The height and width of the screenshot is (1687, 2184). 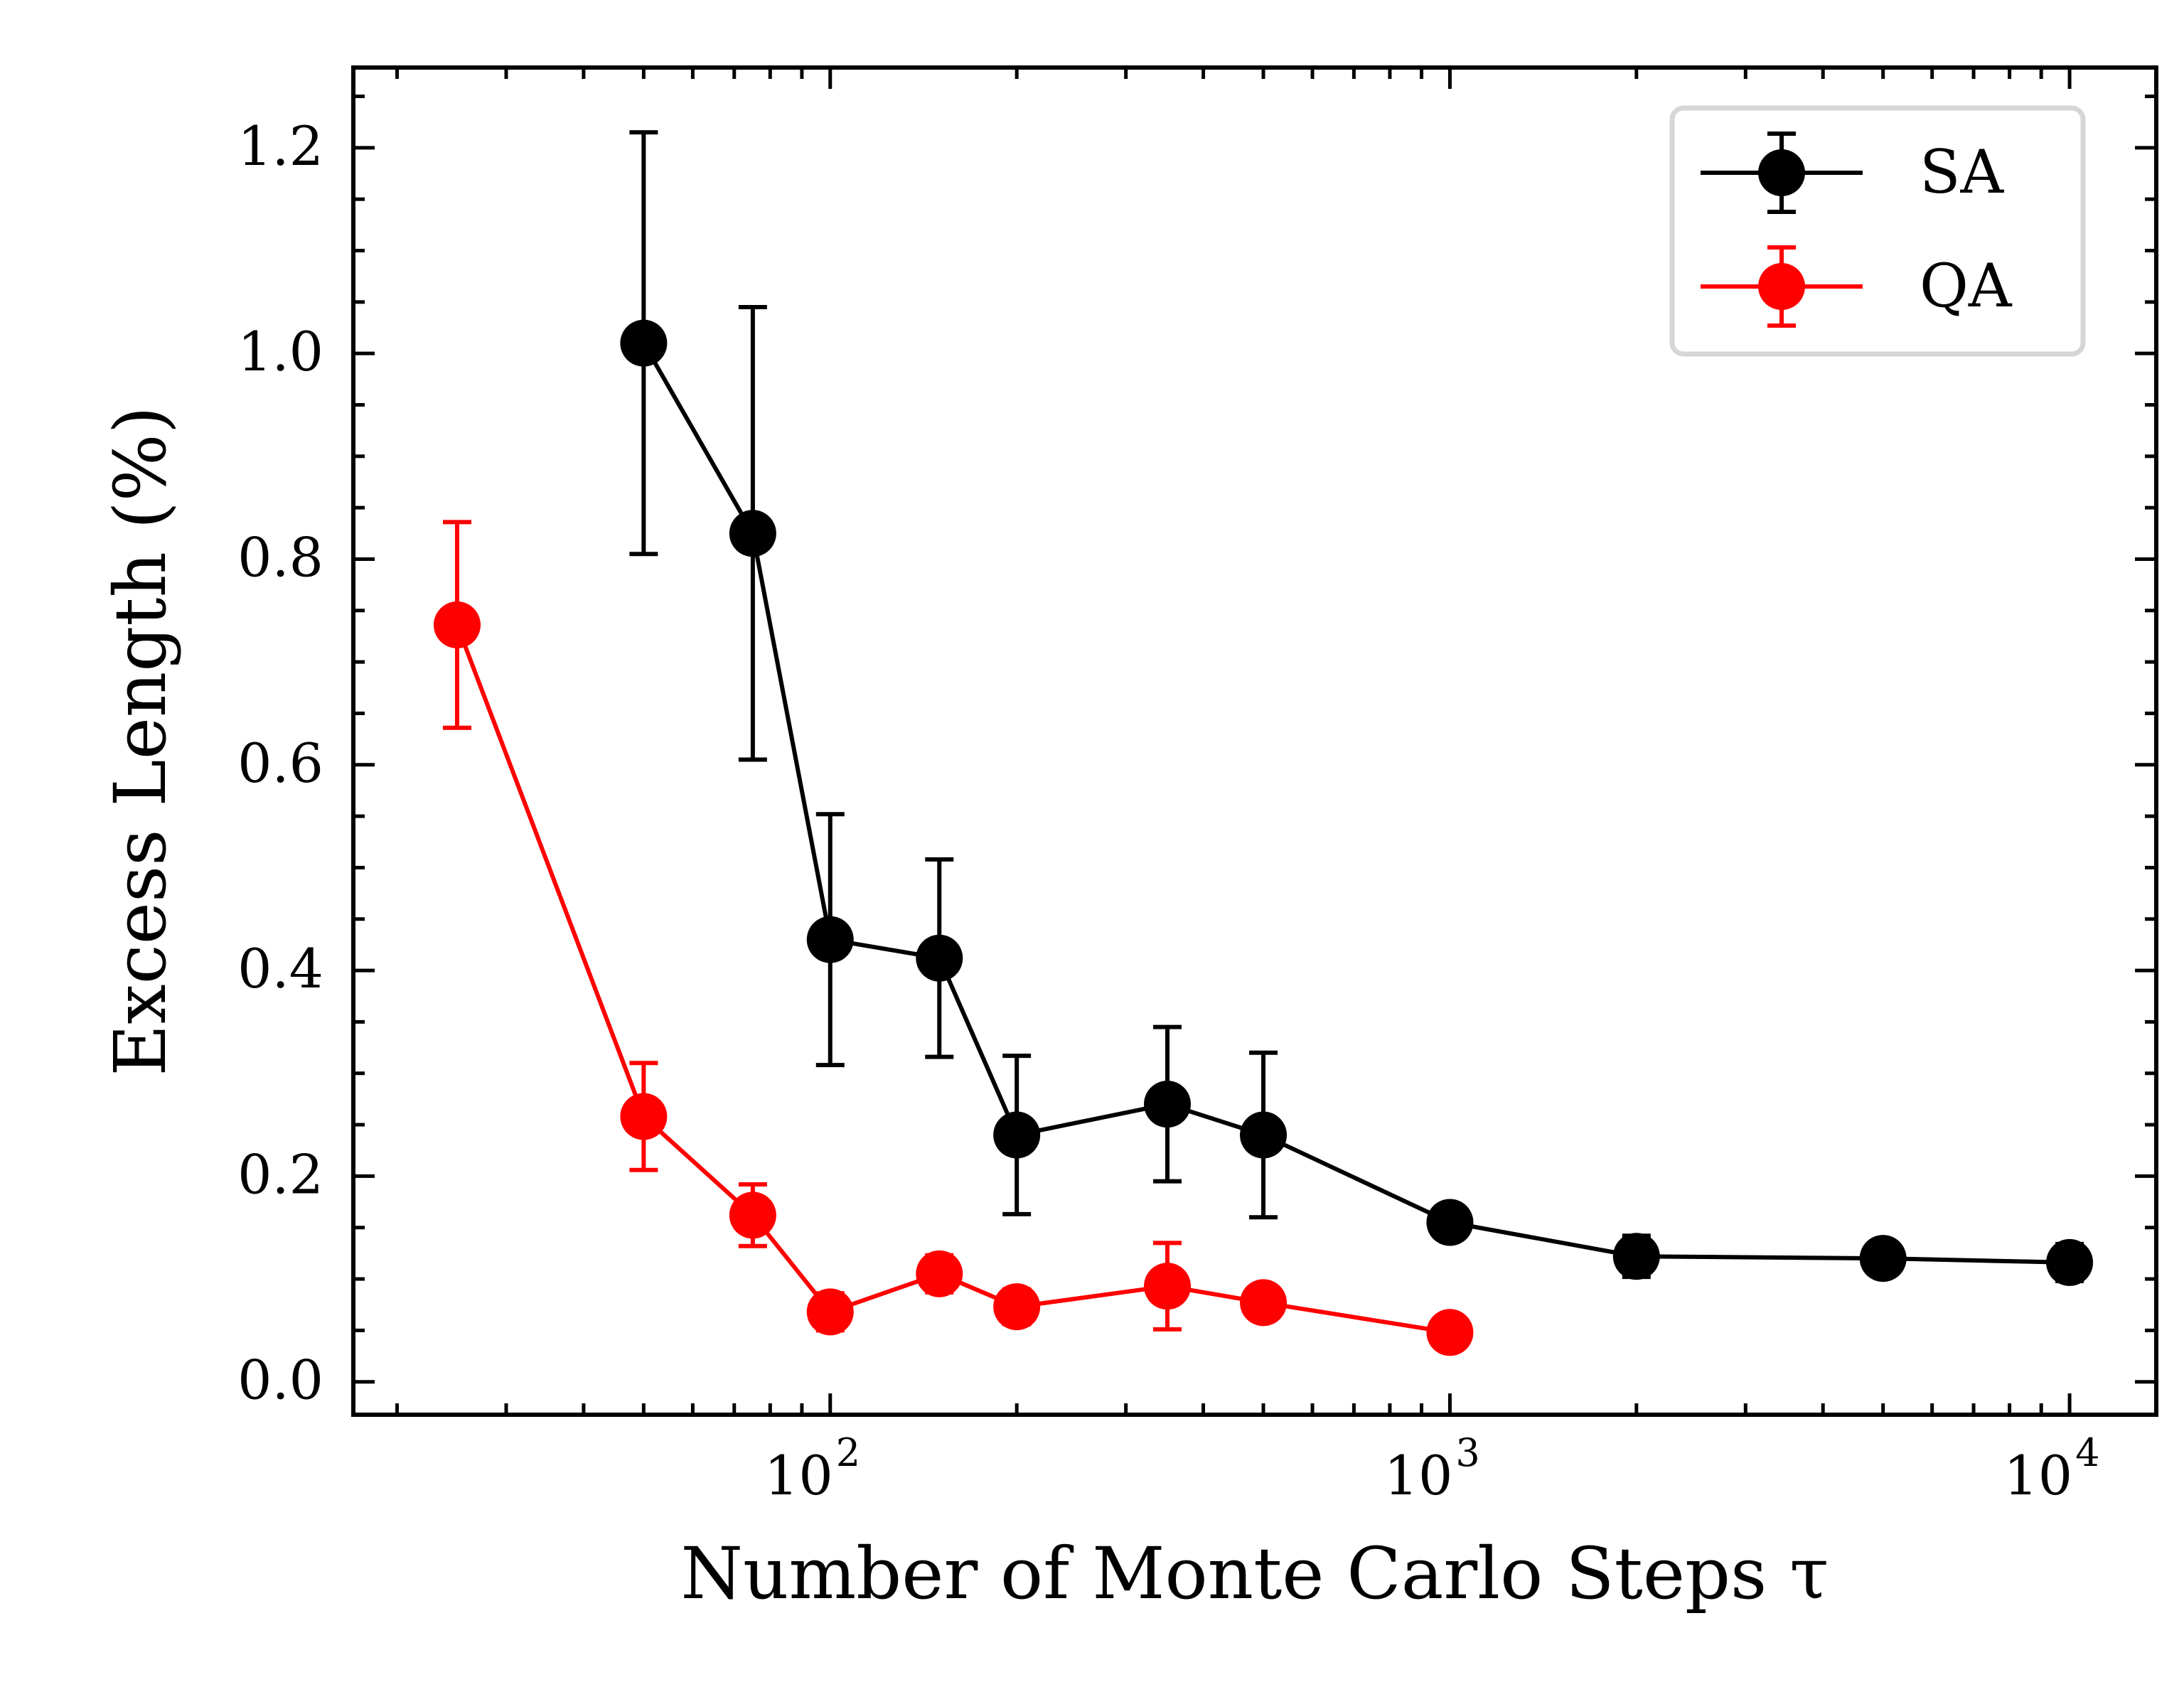 What do you see at coordinates (280, 1381) in the screenshot?
I see `y-tick-label: 0.0` at bounding box center [280, 1381].